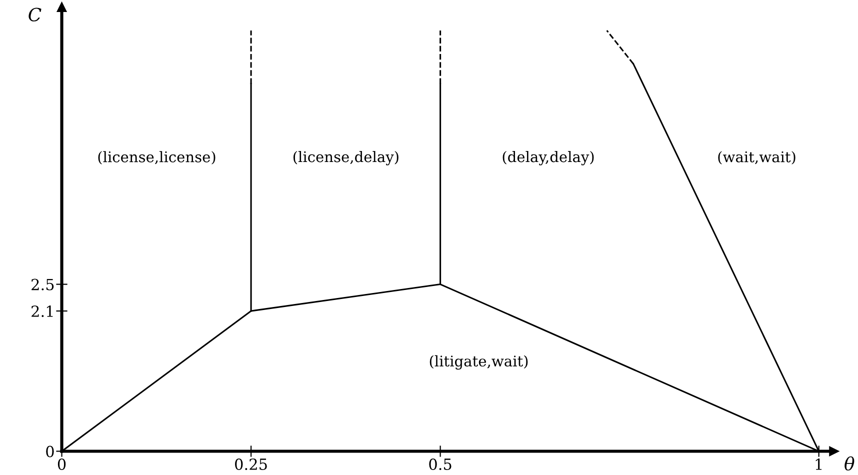 This screenshot has width=858, height=475. What do you see at coordinates (43, 284) in the screenshot?
I see `y-tick-label: 2.5` at bounding box center [43, 284].